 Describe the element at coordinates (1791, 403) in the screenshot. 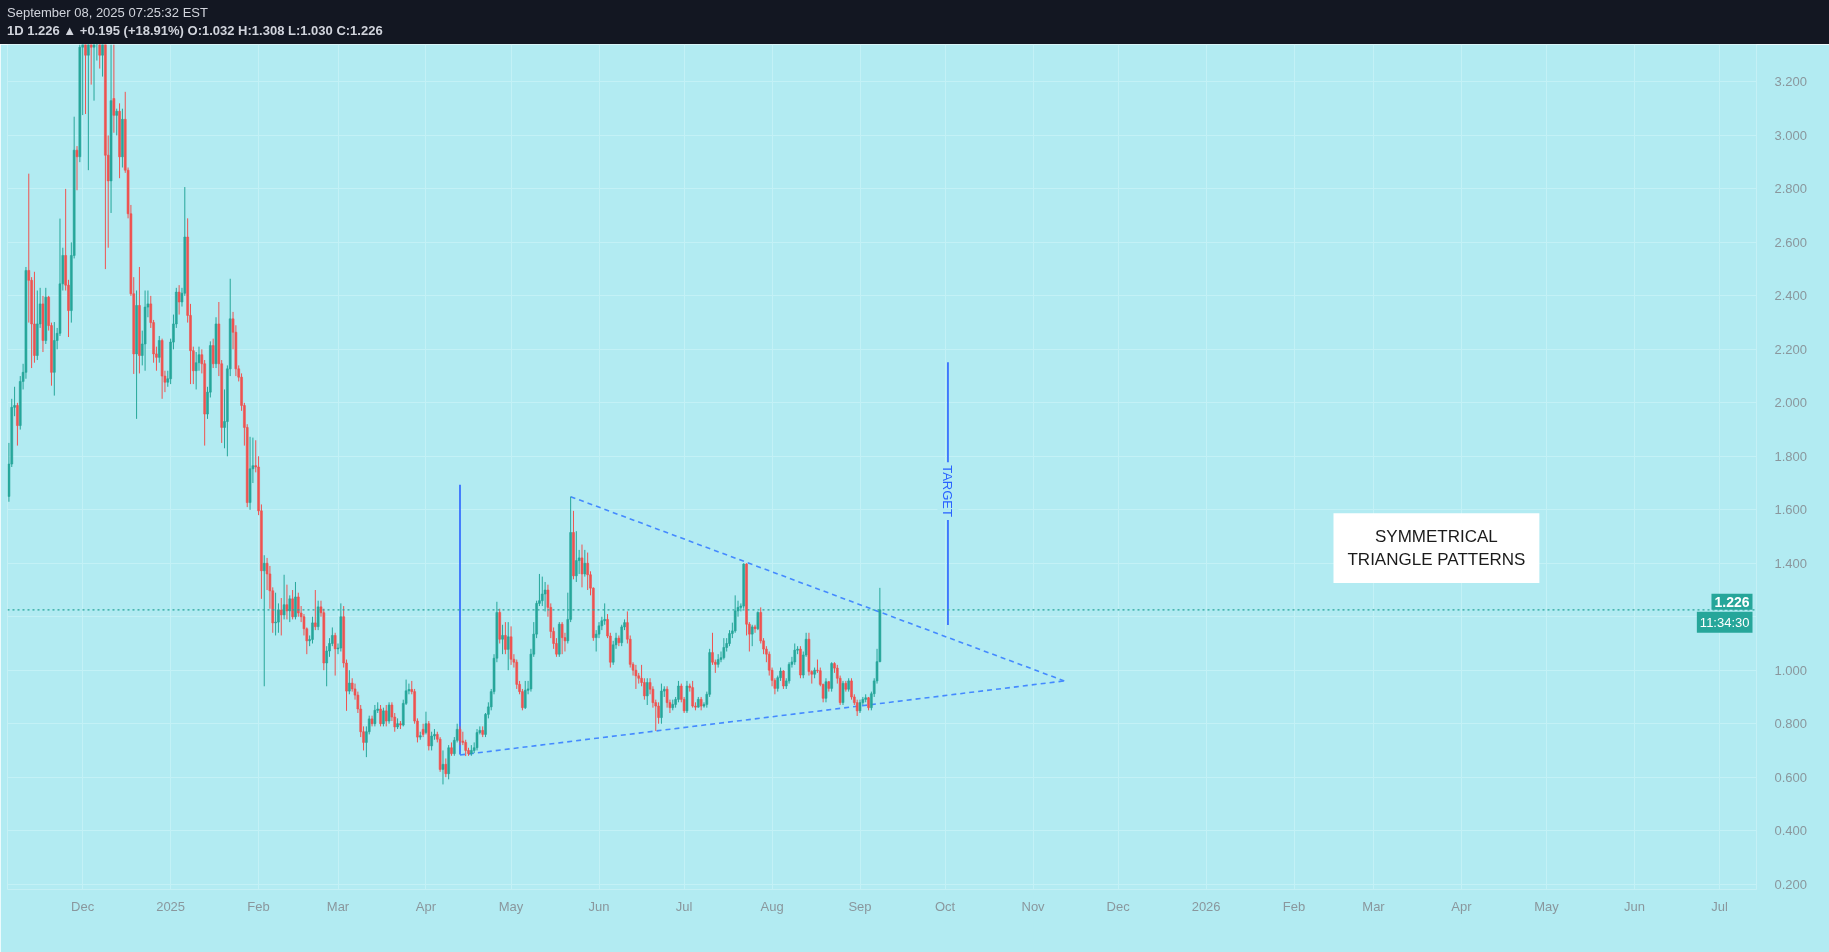

I see `y-tick-label: 2.000` at that location.